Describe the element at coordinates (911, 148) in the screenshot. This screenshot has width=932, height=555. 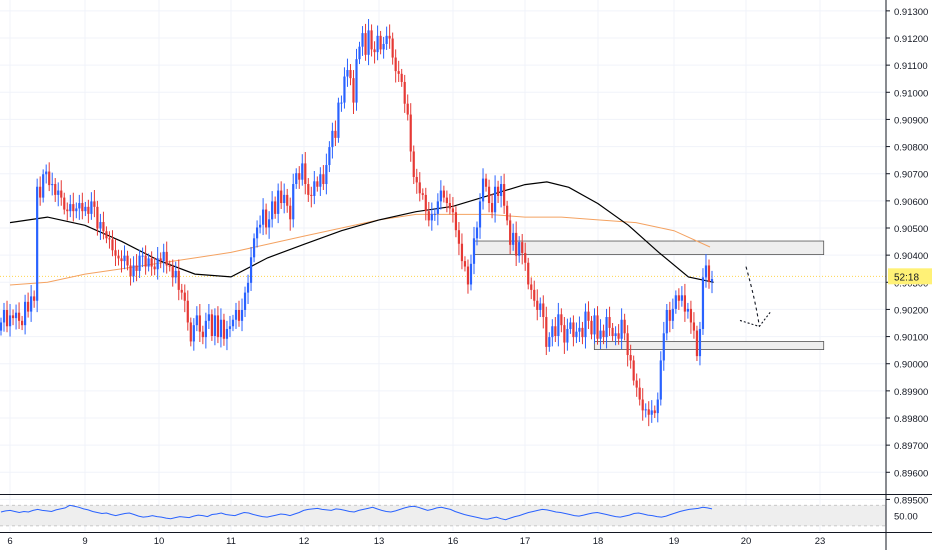
I see `y-tick-label: 0.90800` at that location.